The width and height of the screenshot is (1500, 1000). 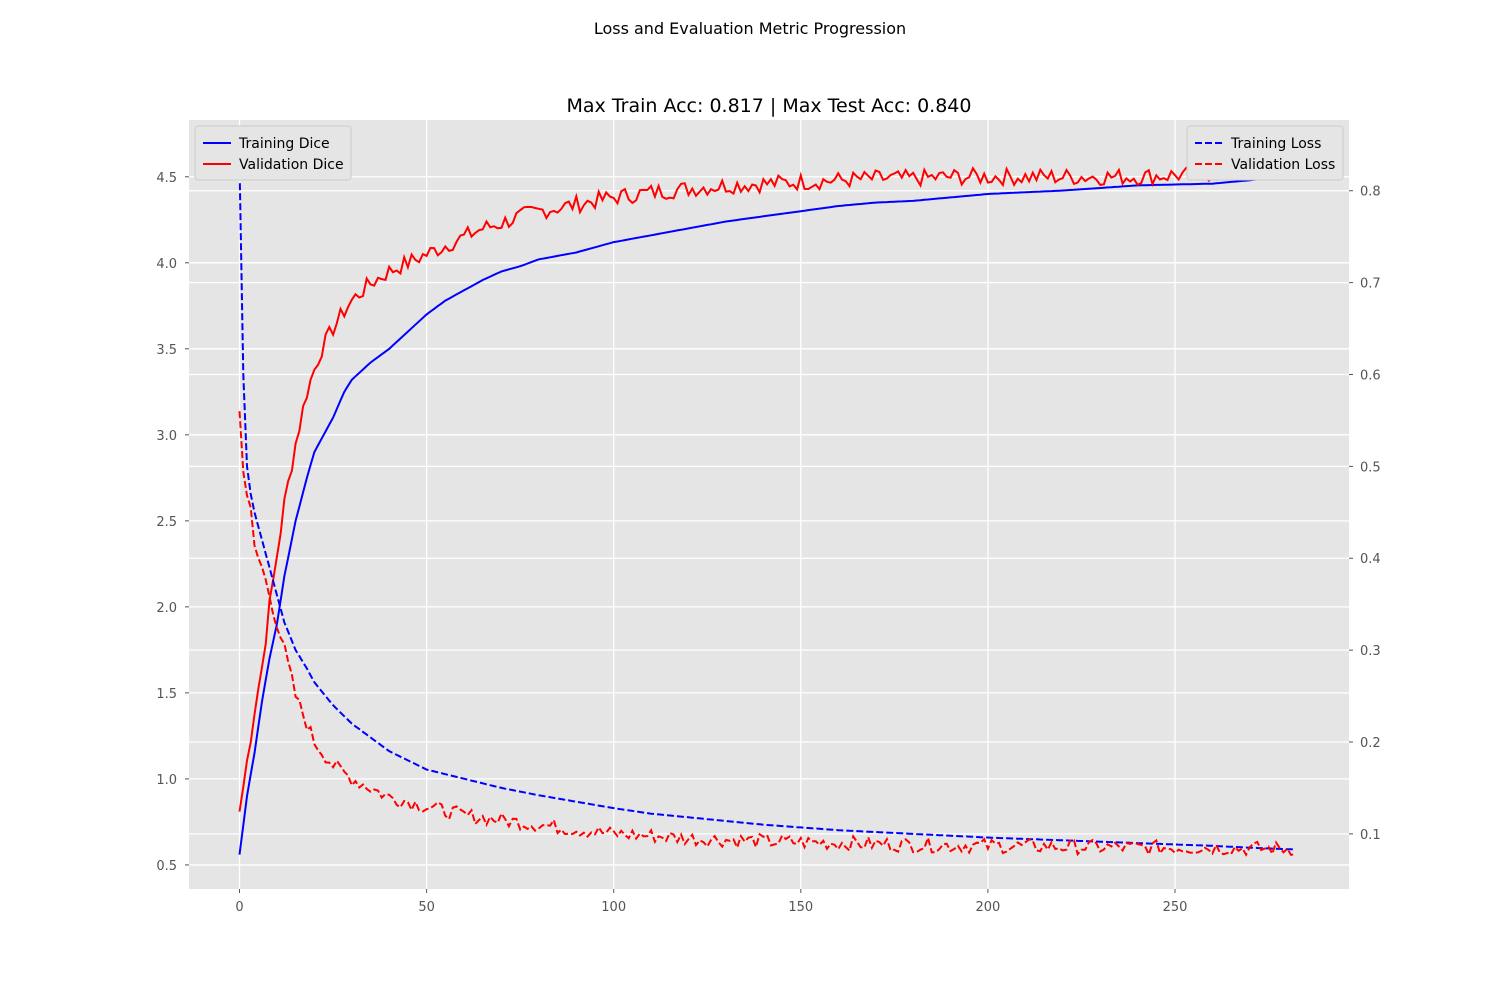 What do you see at coordinates (1283, 165) in the screenshot?
I see `legend-label: Validation Loss` at bounding box center [1283, 165].